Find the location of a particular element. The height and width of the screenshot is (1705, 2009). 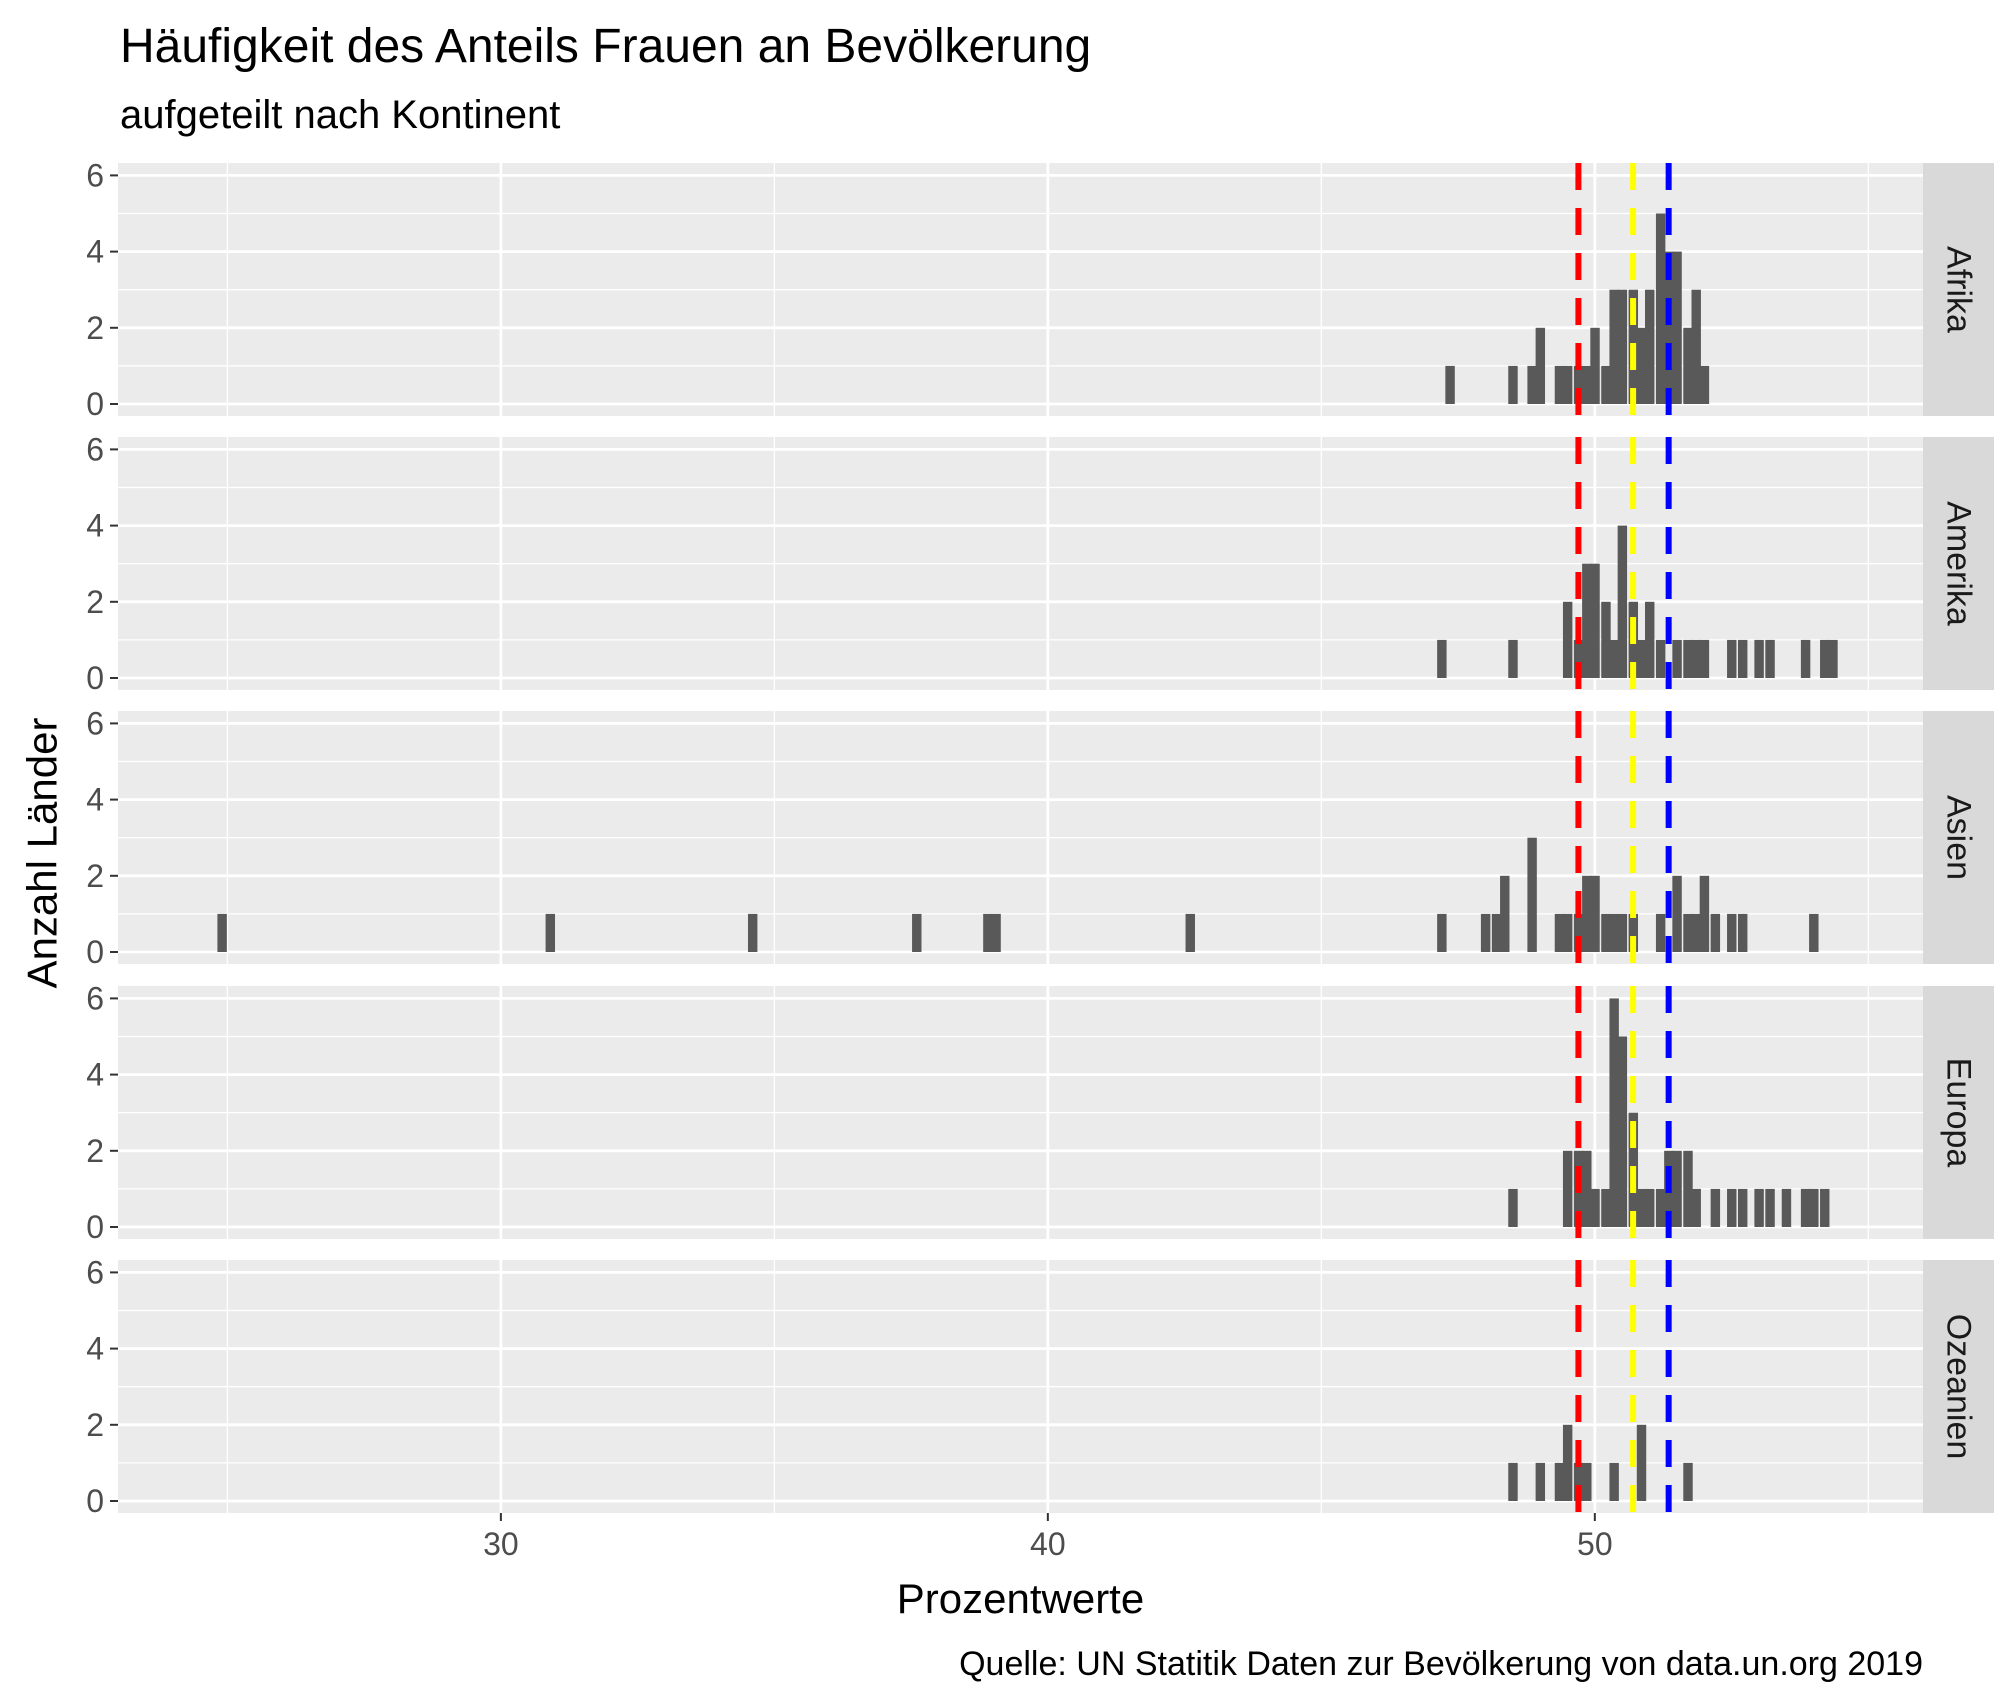

facet-strip-label: Asien is located at coordinates (1959, 837).